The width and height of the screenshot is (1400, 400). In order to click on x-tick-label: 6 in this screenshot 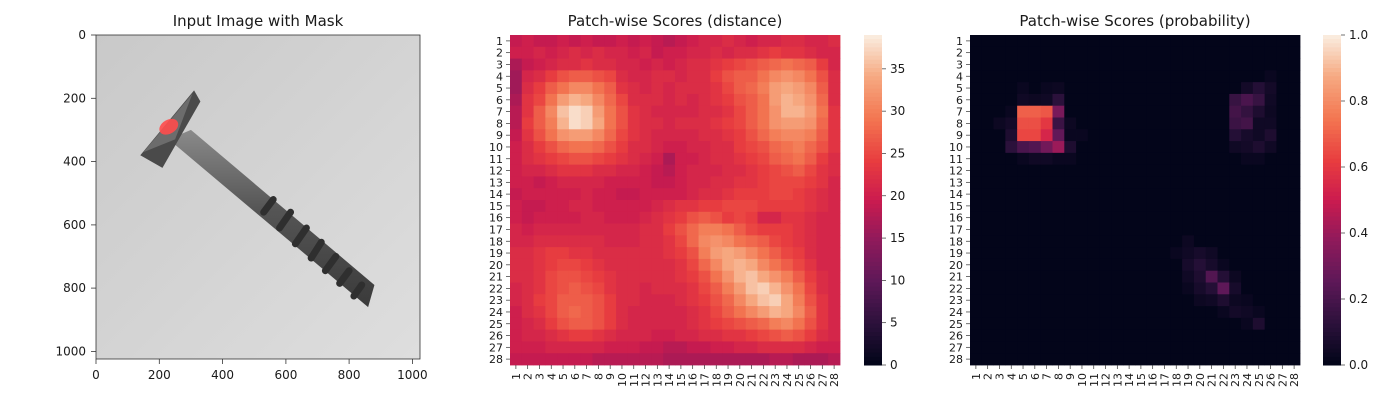, I will do `click(1035, 376)`.